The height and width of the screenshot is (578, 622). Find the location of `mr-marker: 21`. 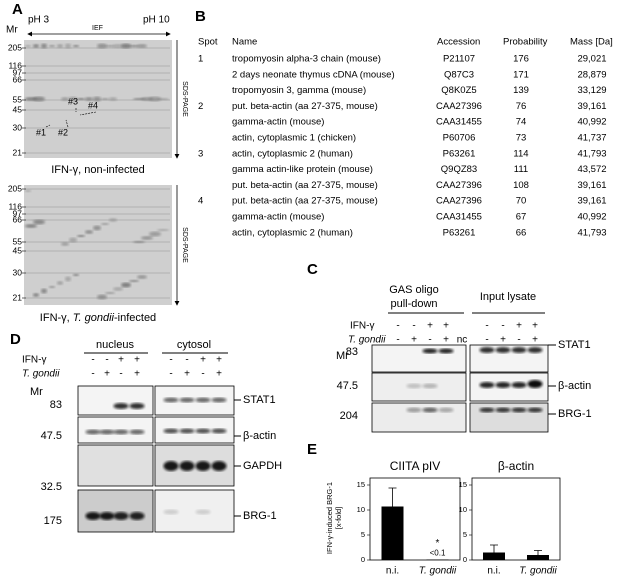

mr-marker: 21 is located at coordinates (18, 152).